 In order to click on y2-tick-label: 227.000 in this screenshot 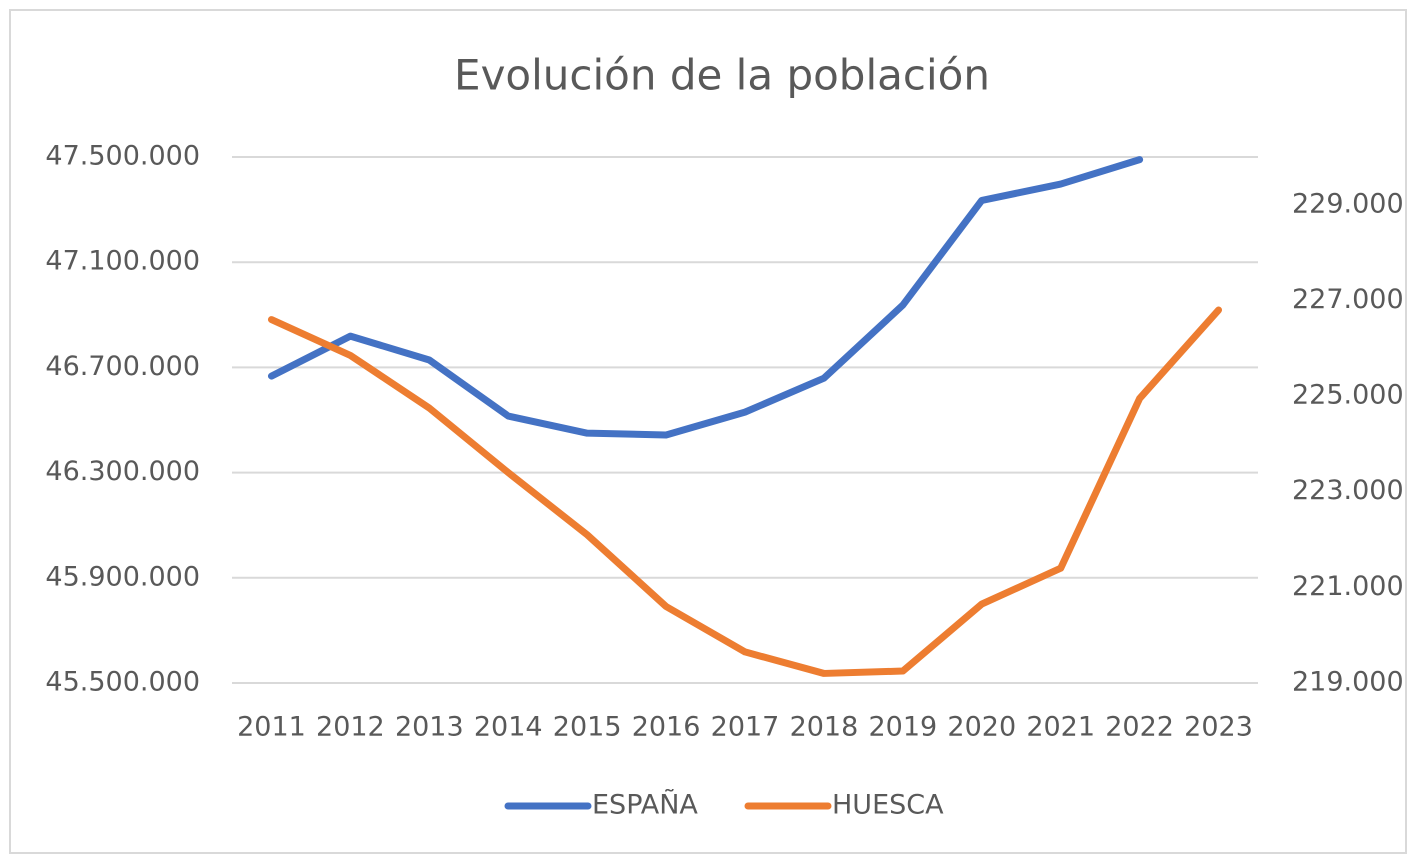, I will do `click(1348, 299)`.